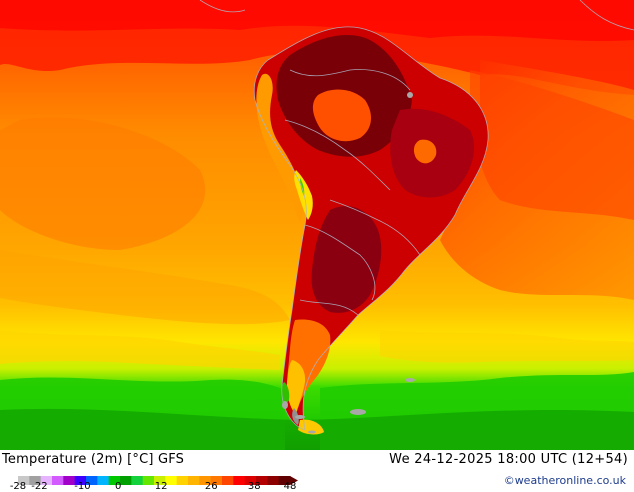 This screenshot has height=492, width=634. Describe the element at coordinates (294, 480) in the screenshot. I see `colorbar-max-arrow` at that location.